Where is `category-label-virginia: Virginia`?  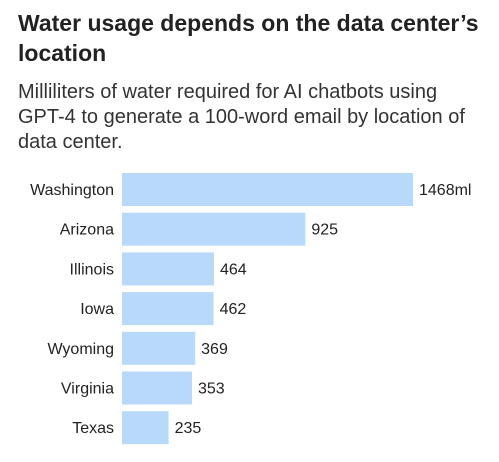 category-label-virginia: Virginia is located at coordinates (87, 389).